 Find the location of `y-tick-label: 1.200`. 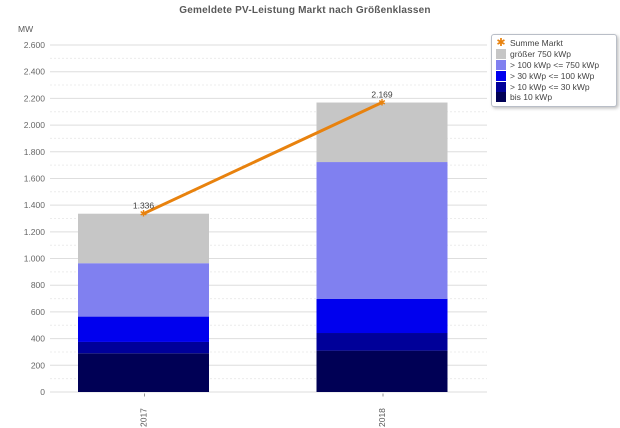

y-tick-label: 1.200 is located at coordinates (35, 232).